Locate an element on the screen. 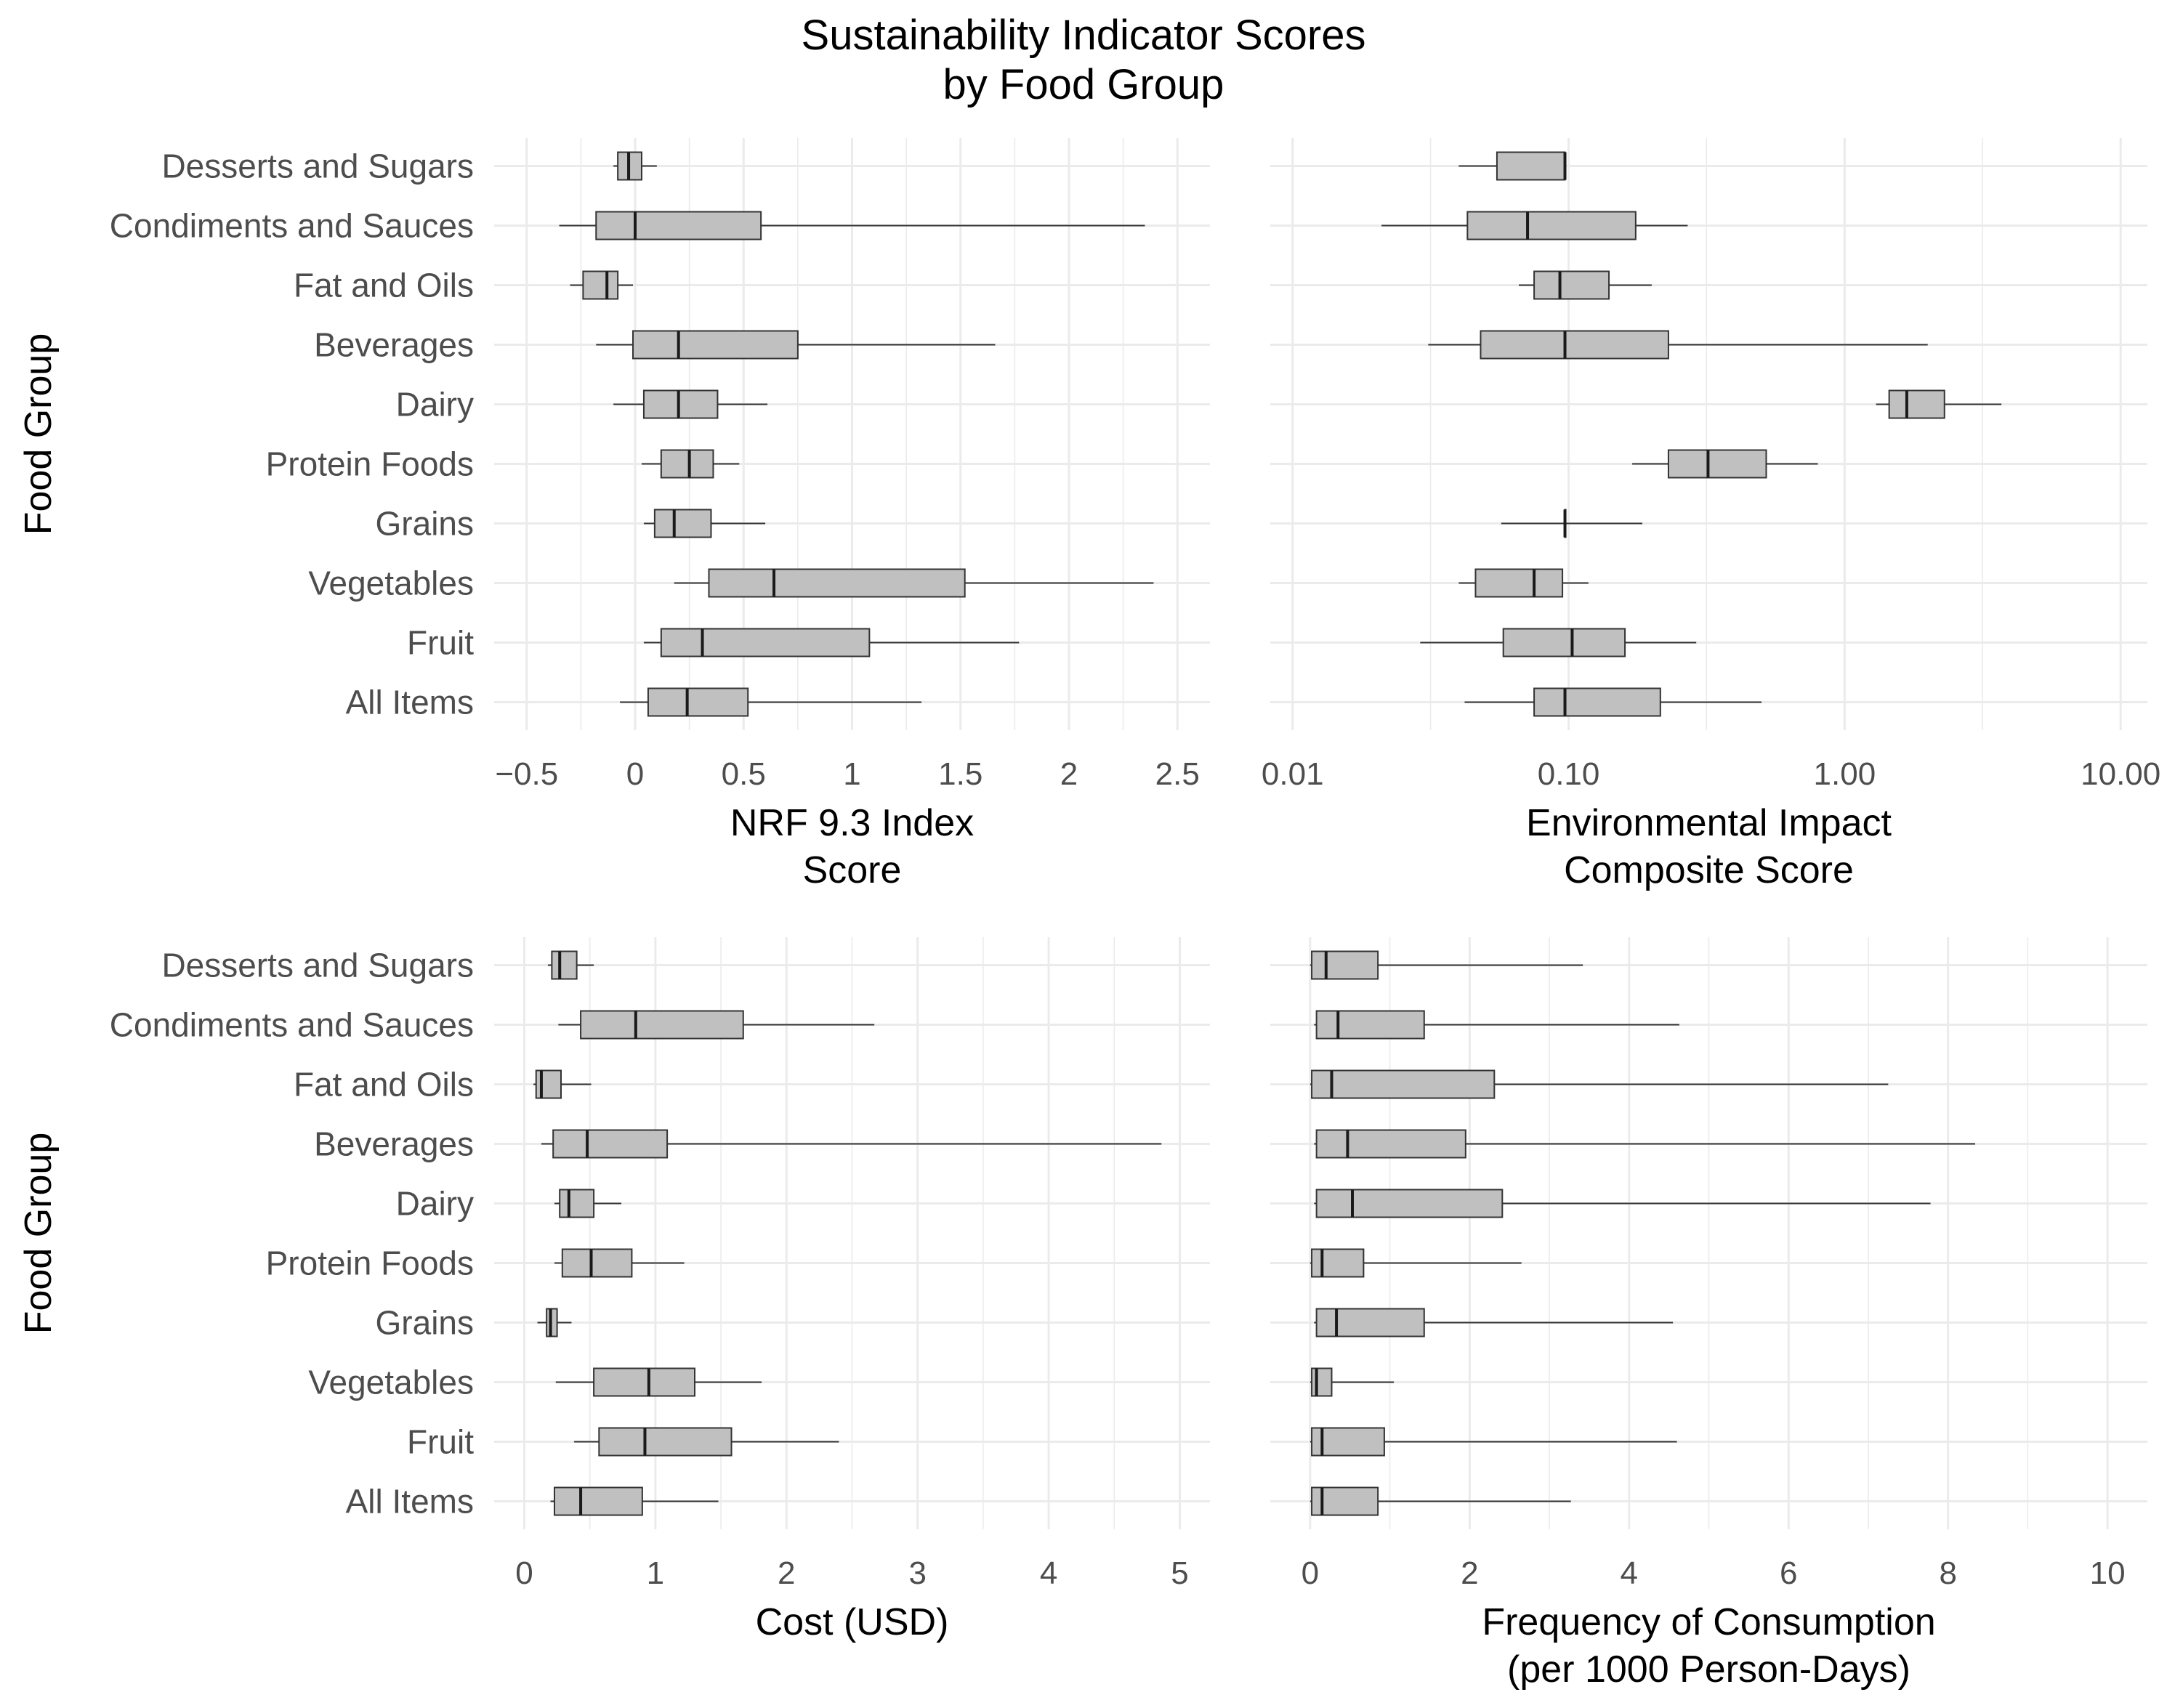 This screenshot has width=2167, height=1708. x-axis-title-line-2: Composite Score is located at coordinates (1709, 870).